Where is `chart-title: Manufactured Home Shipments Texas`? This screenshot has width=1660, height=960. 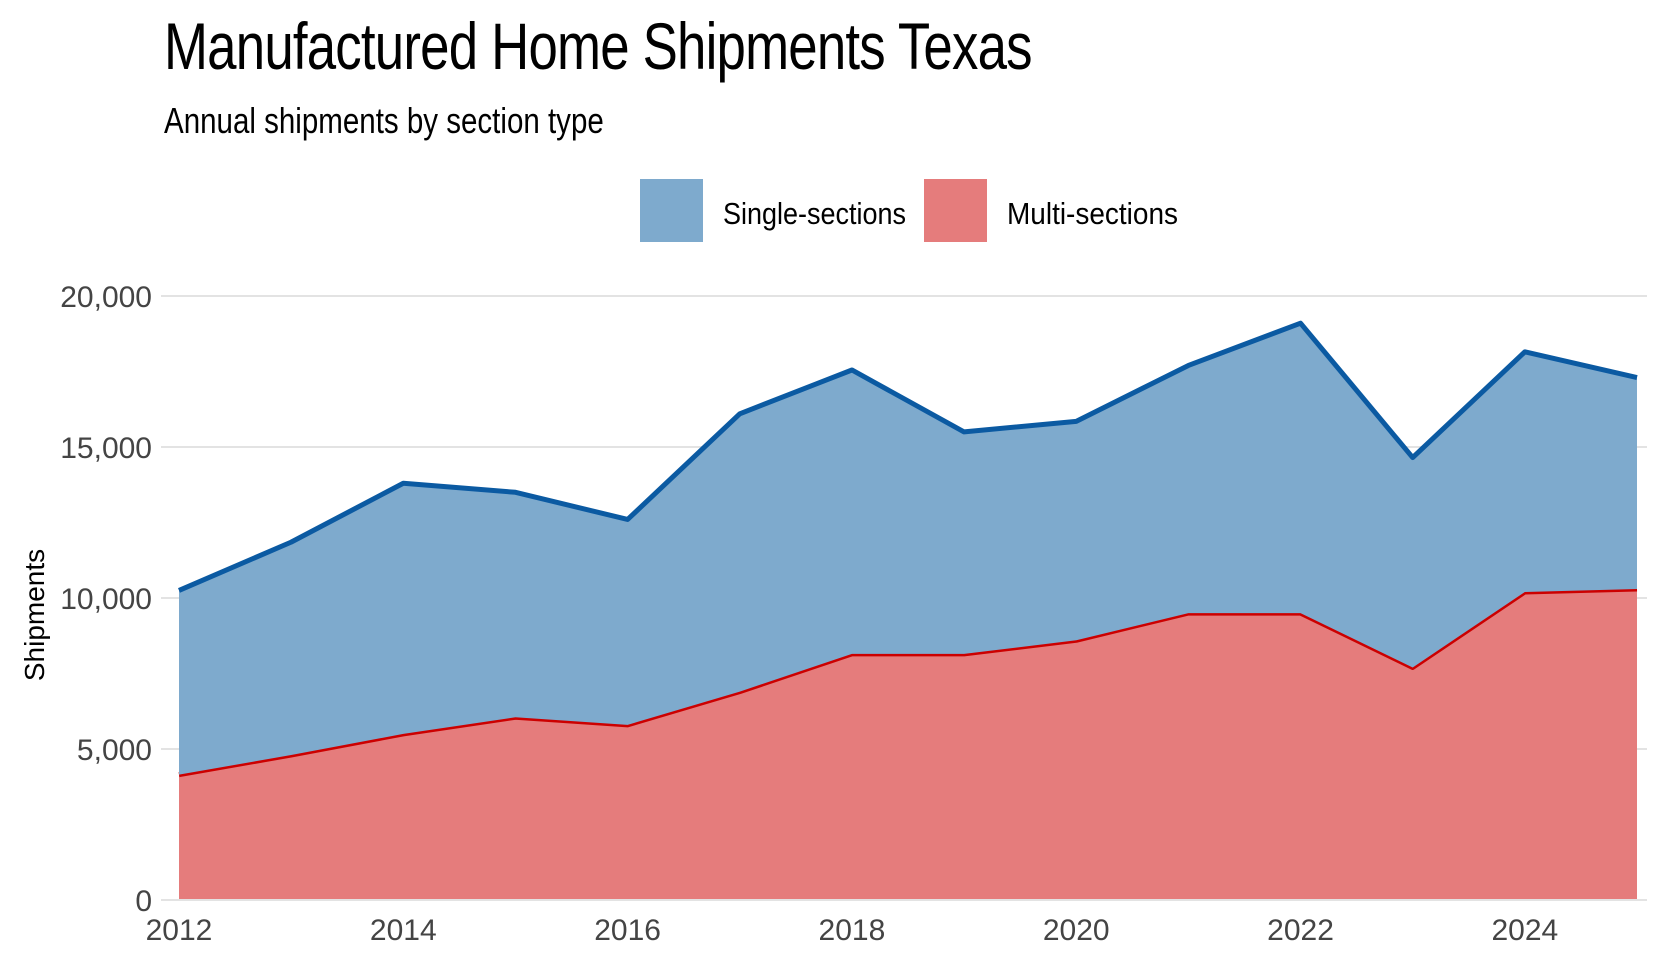 chart-title: Manufactured Home Shipments Texas is located at coordinates (598, 46).